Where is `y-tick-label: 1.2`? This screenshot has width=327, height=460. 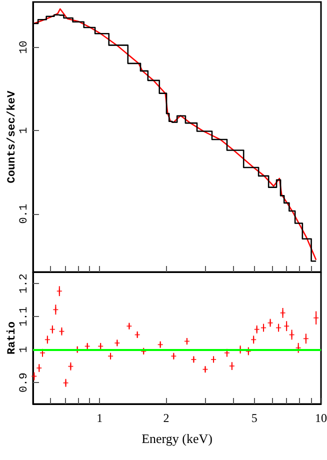 y-tick-label: 1.2 is located at coordinates (24, 284).